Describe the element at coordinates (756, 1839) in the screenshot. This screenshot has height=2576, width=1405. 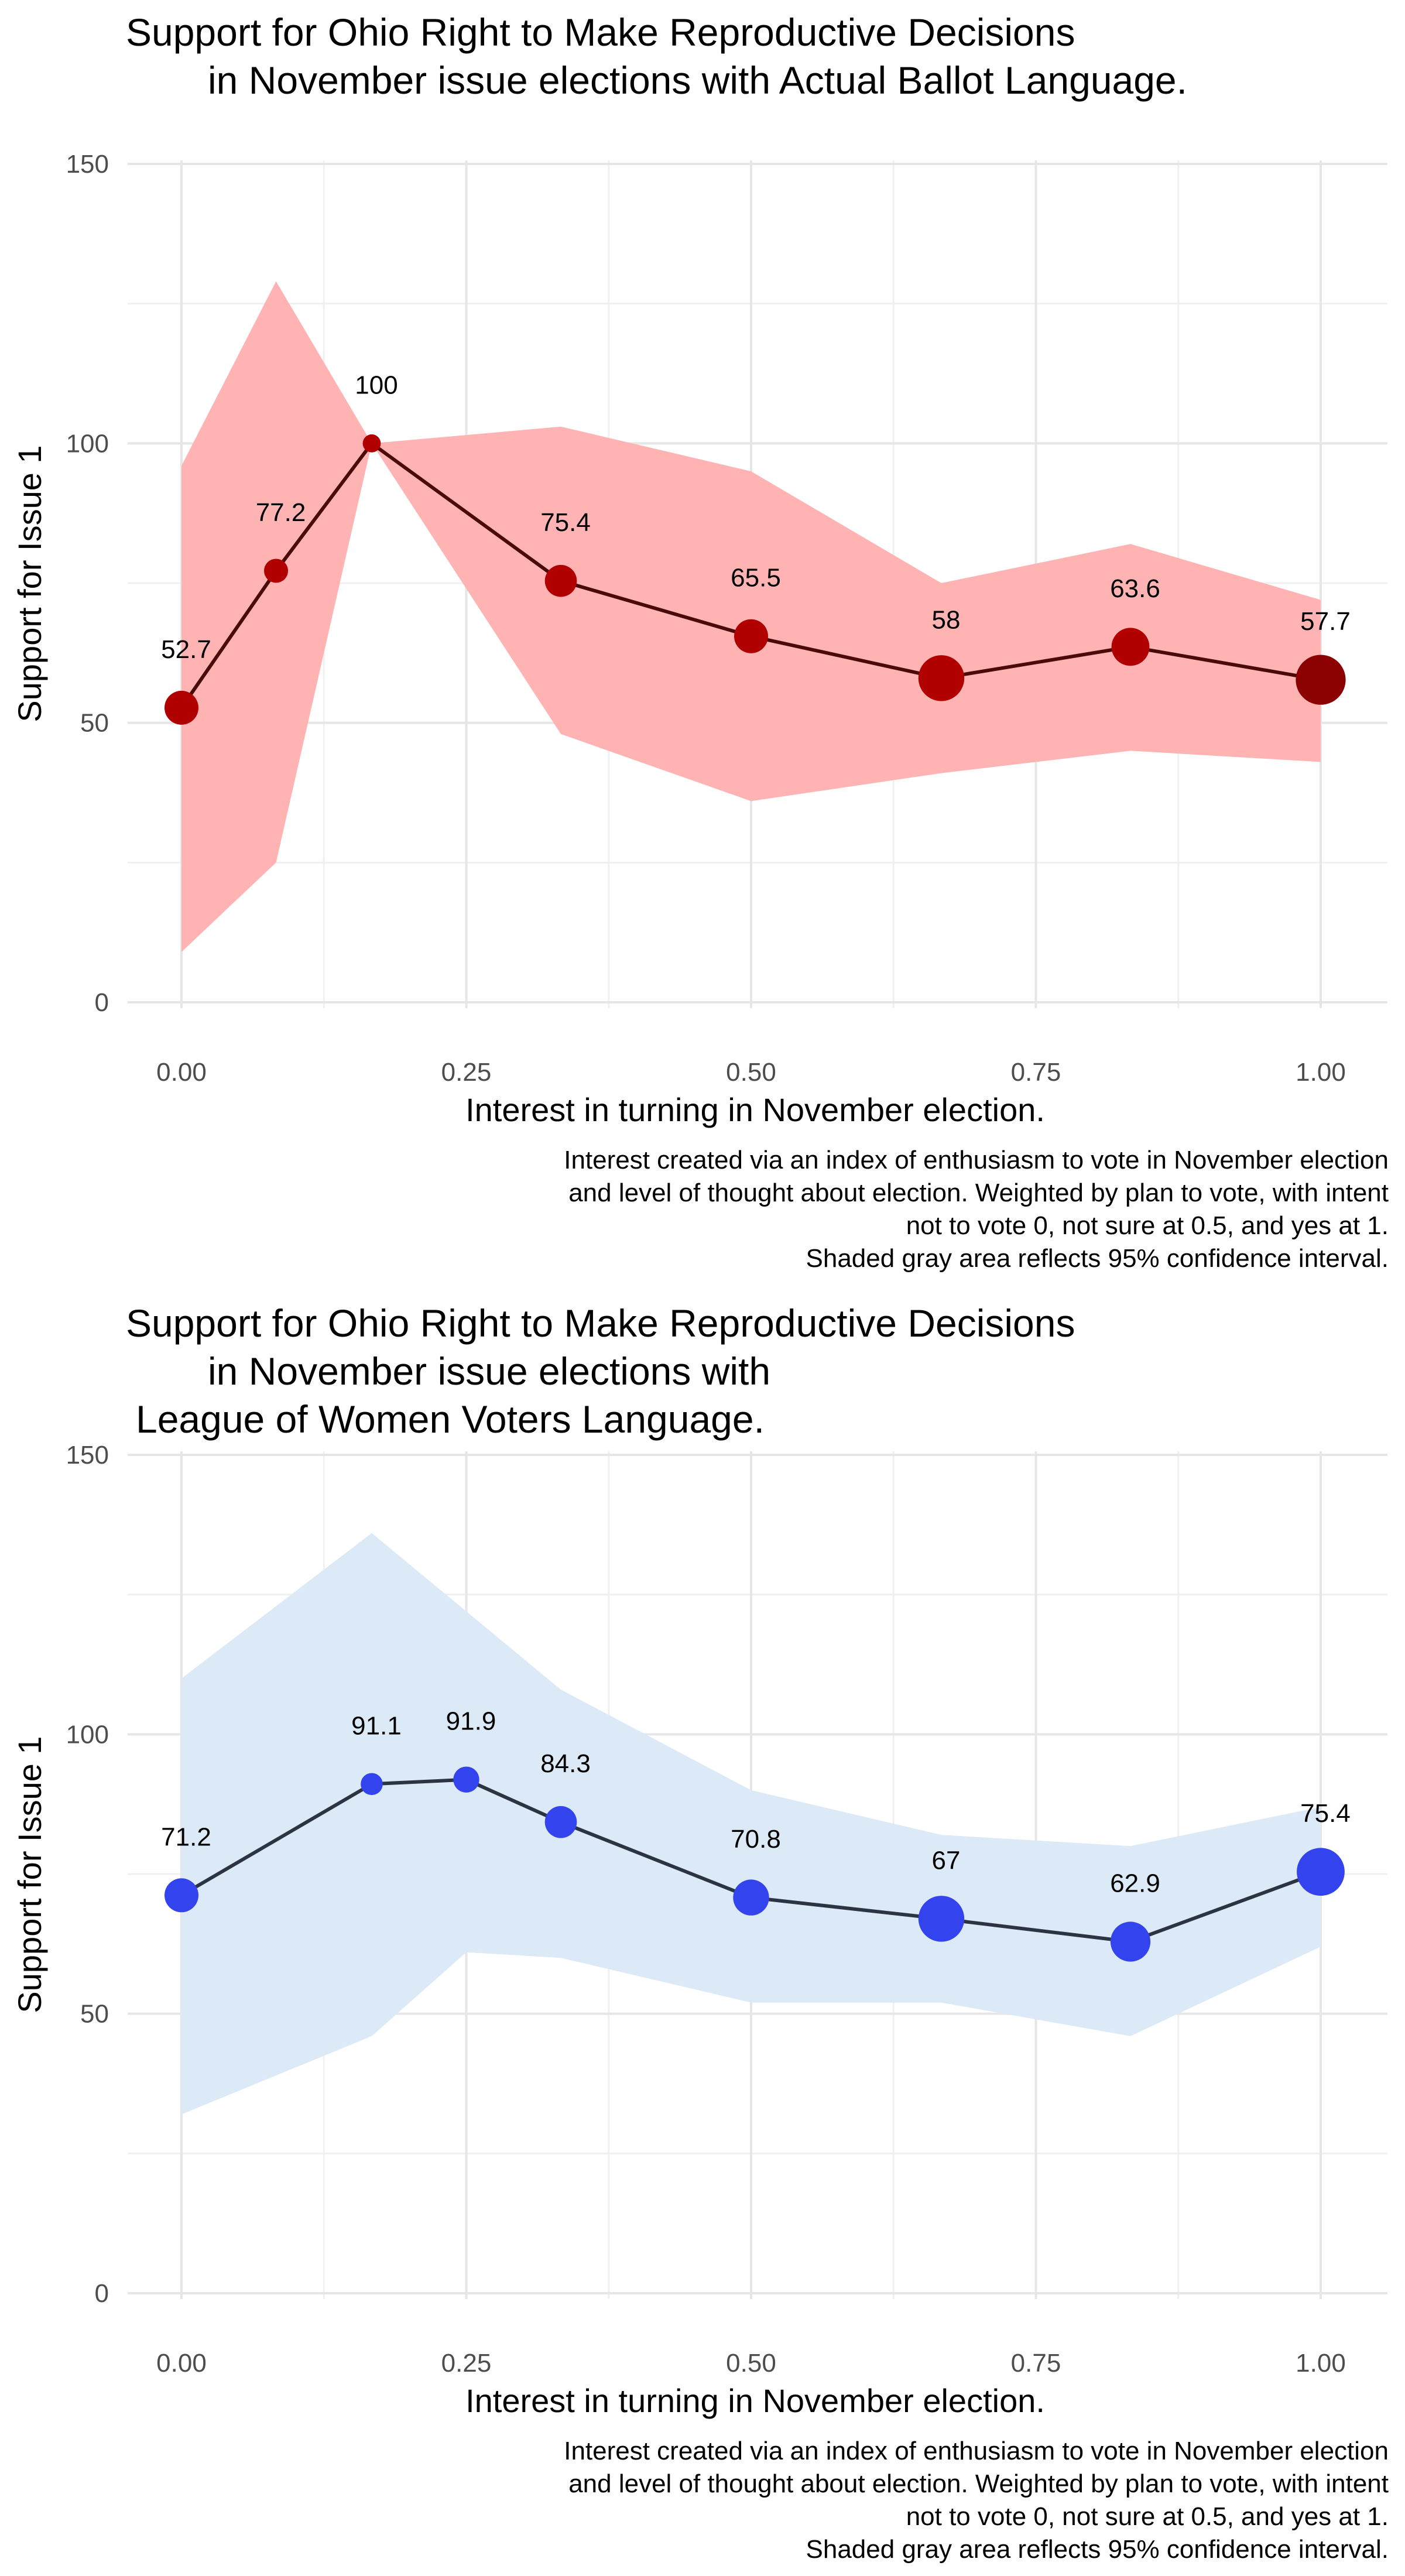
I see `data-label: 70.8` at that location.